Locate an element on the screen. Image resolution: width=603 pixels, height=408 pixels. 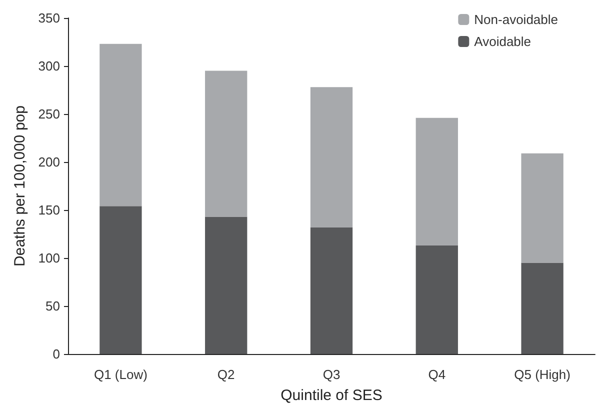
x-tick-label: Q2 is located at coordinates (226, 374).